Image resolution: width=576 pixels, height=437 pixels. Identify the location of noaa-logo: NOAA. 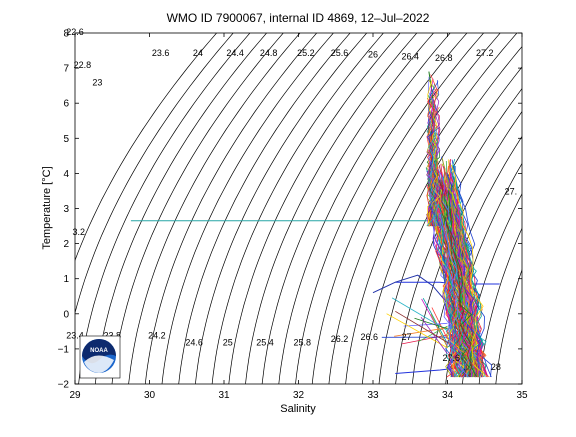
(100, 357).